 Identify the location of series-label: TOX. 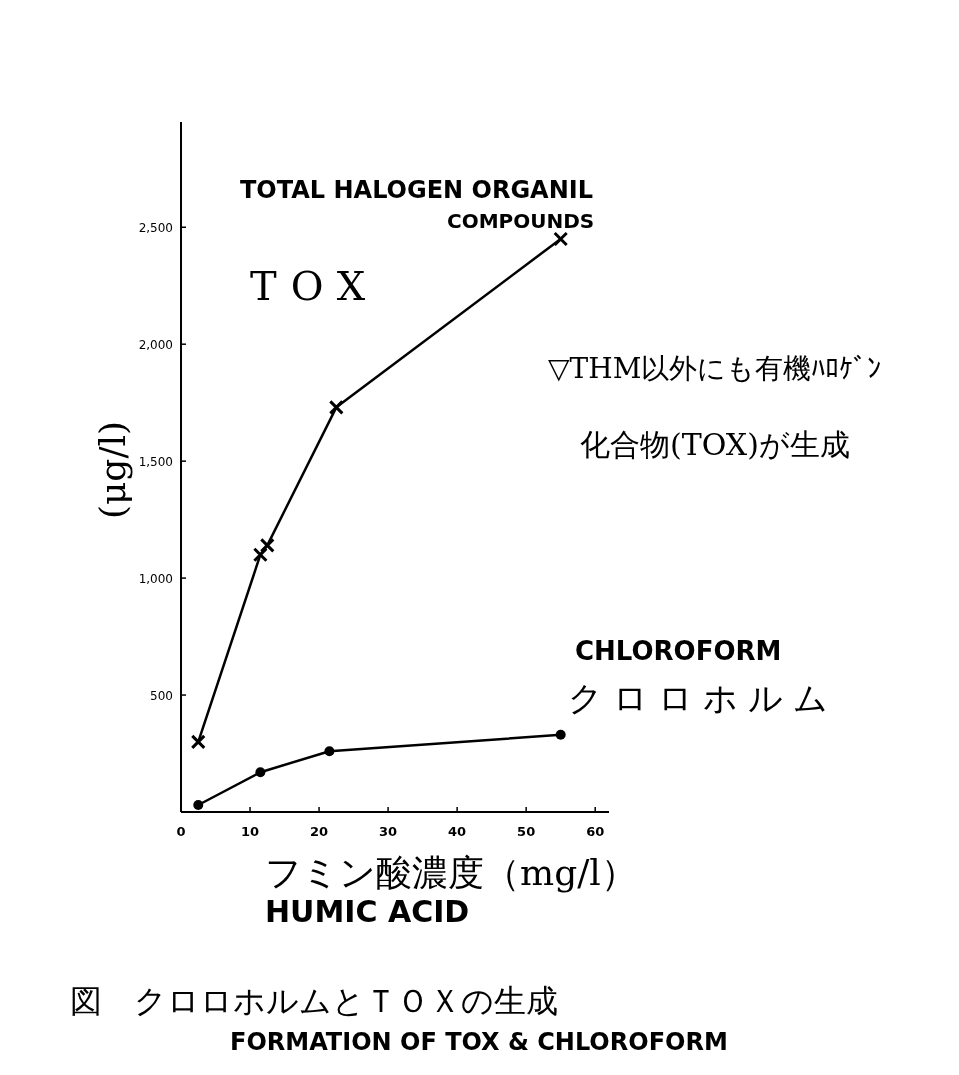
(315, 286).